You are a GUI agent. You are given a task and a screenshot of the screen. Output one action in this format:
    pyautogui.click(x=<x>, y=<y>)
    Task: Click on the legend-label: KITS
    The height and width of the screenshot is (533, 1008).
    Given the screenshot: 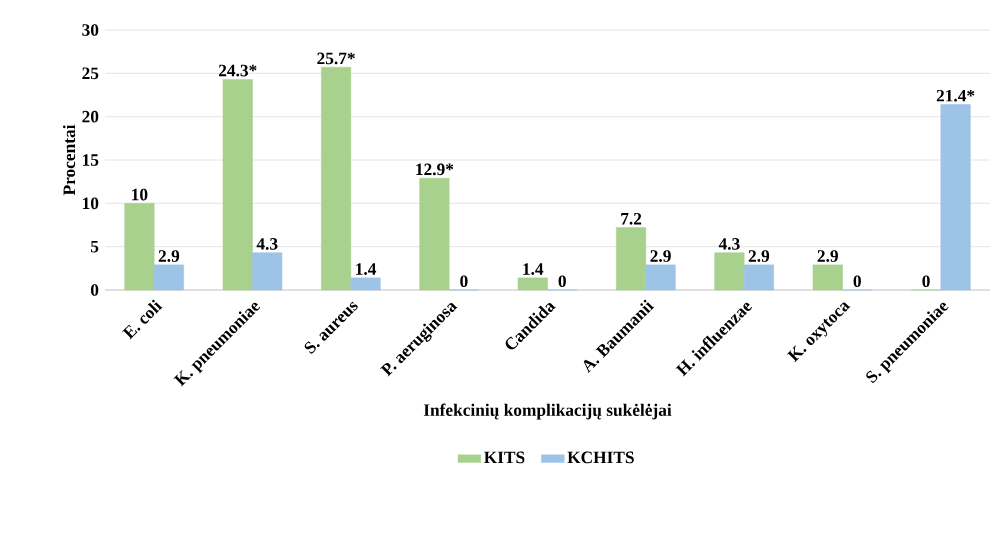 What is the action you would take?
    pyautogui.click(x=504, y=457)
    